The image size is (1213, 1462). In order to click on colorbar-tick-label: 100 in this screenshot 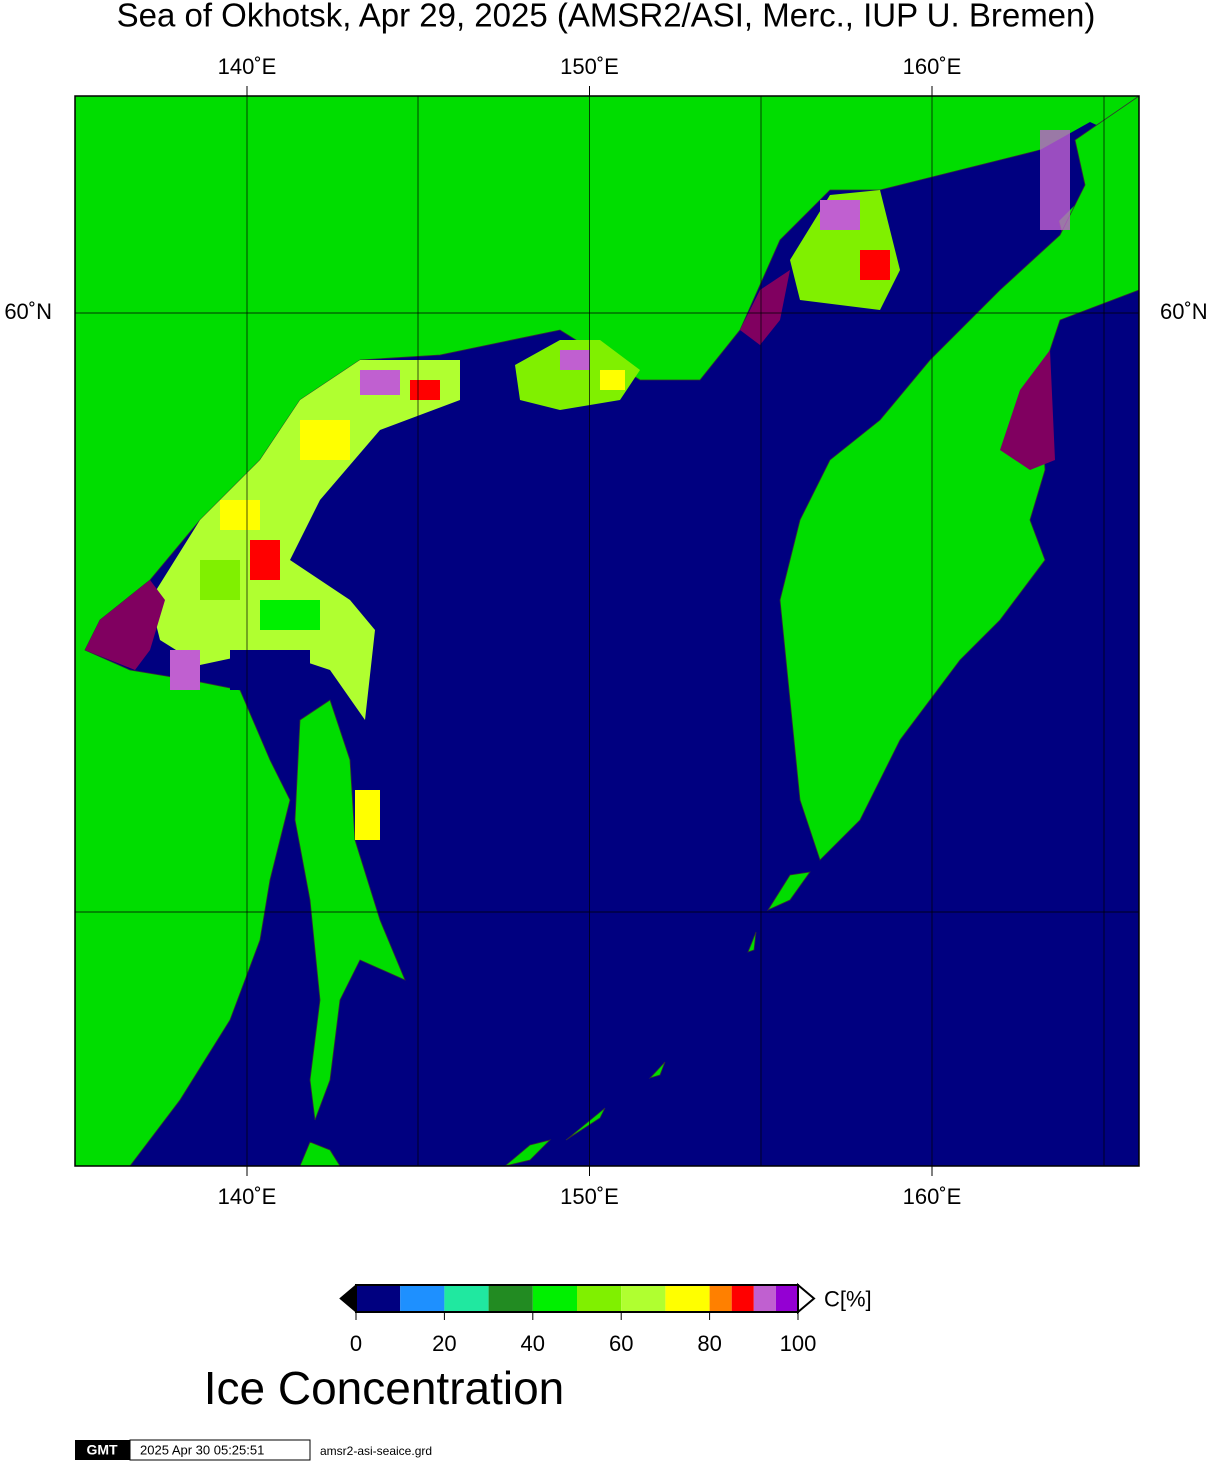, I will do `click(798, 1343)`.